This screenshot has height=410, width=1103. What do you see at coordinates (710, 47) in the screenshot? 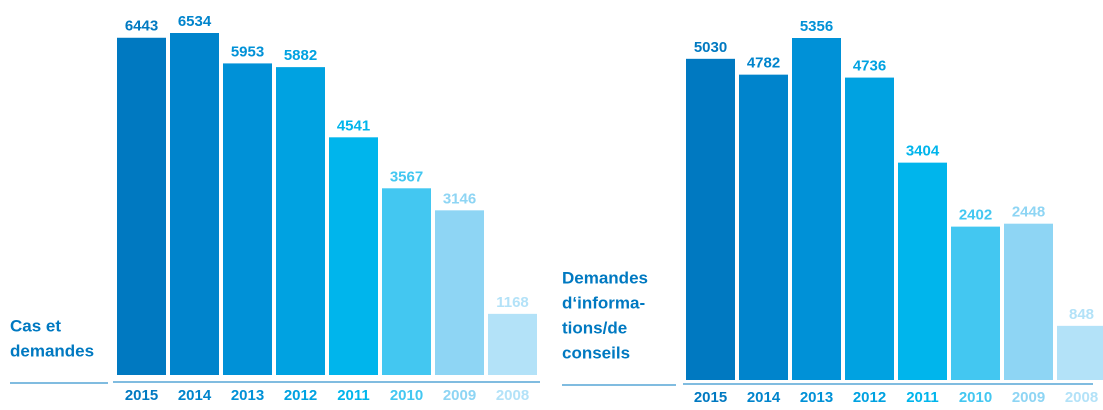
I see `value-label: 5030` at bounding box center [710, 47].